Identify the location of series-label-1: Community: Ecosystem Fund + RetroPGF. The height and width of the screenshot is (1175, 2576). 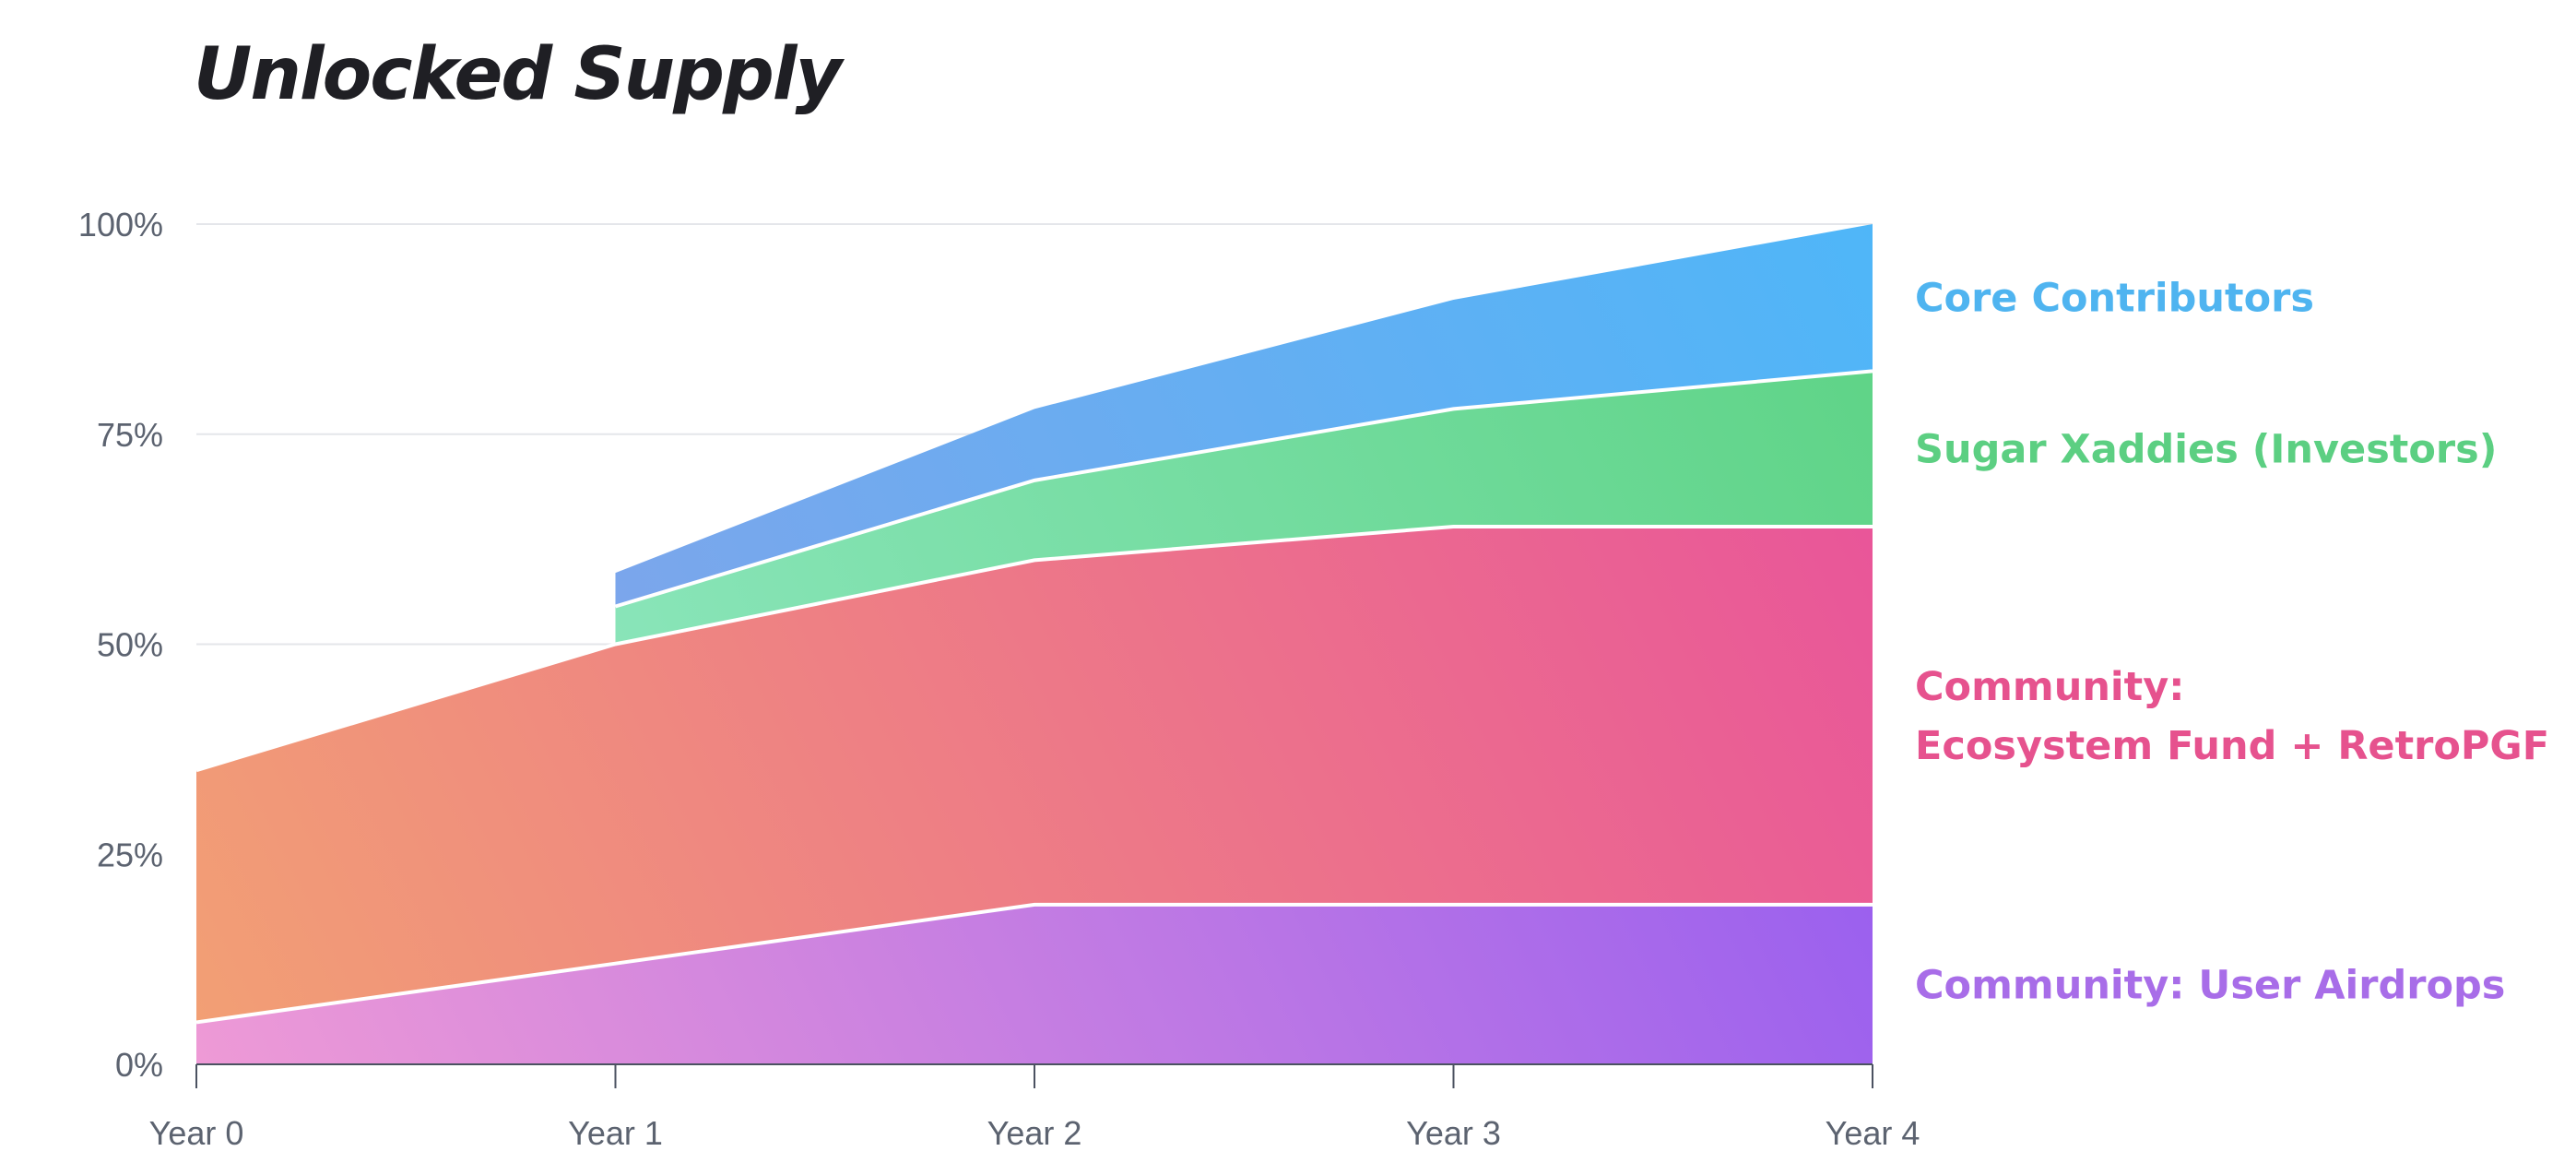
(2232, 716).